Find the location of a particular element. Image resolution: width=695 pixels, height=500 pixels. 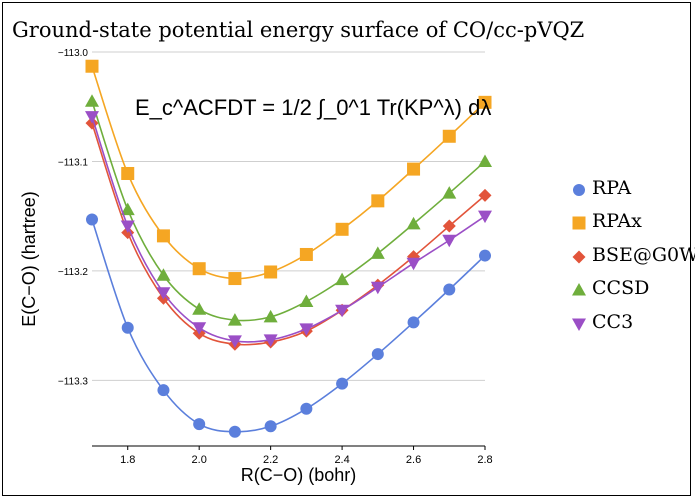

legend-label: CC3 is located at coordinates (613, 322).